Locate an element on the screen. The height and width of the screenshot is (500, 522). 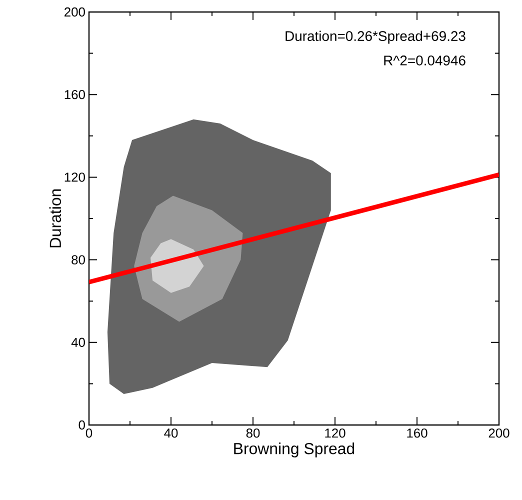
x-tick-label: 0 is located at coordinates (89, 433).